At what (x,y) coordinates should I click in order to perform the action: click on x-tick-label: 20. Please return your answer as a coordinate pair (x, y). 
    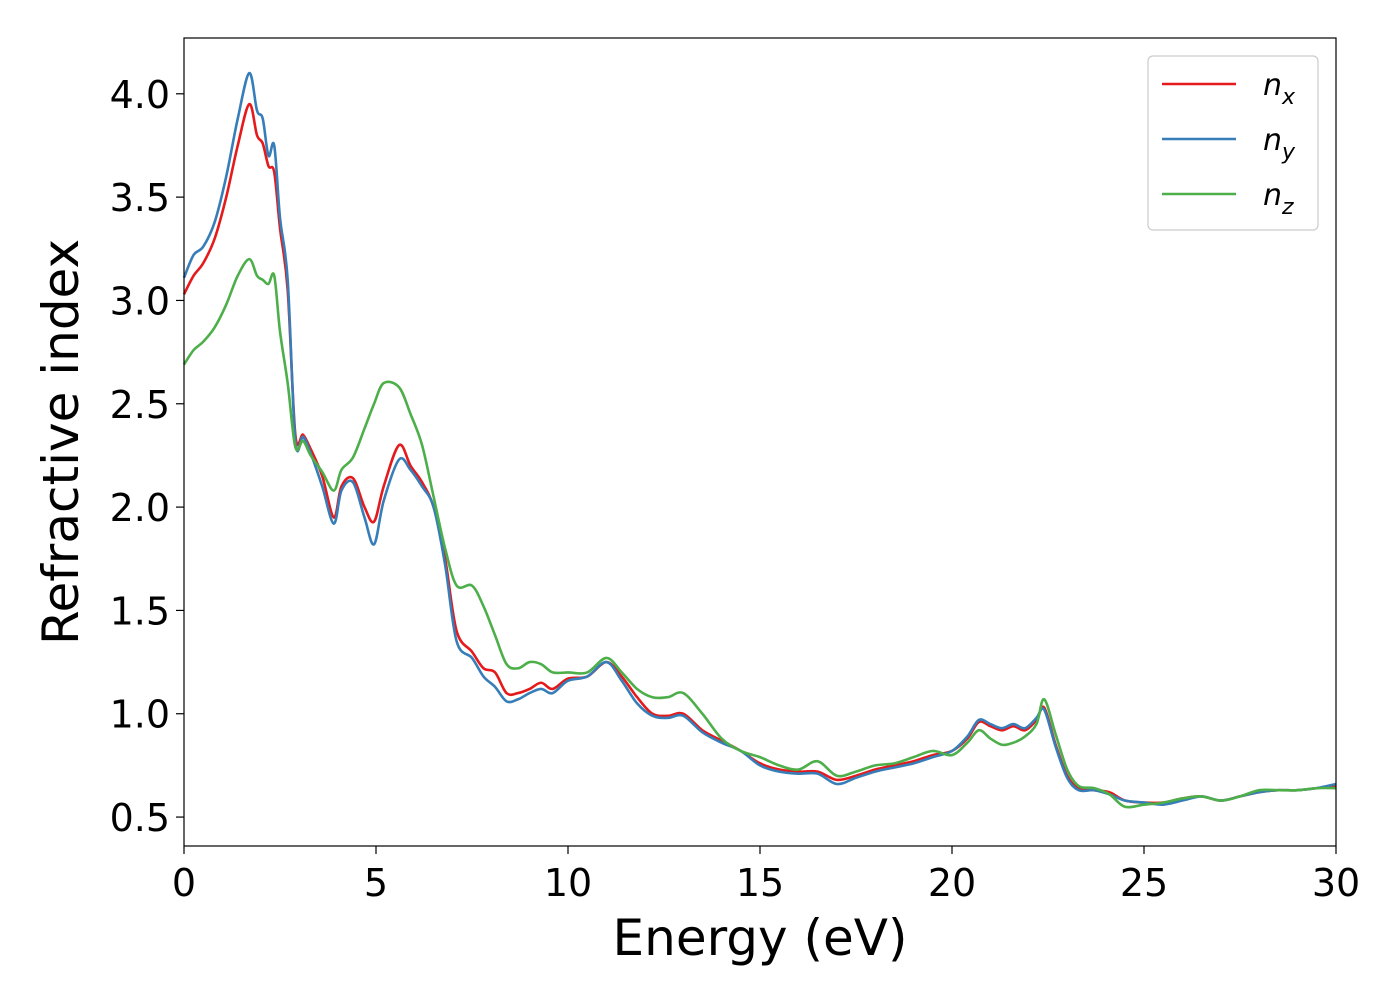
    Looking at the image, I should click on (952, 883).